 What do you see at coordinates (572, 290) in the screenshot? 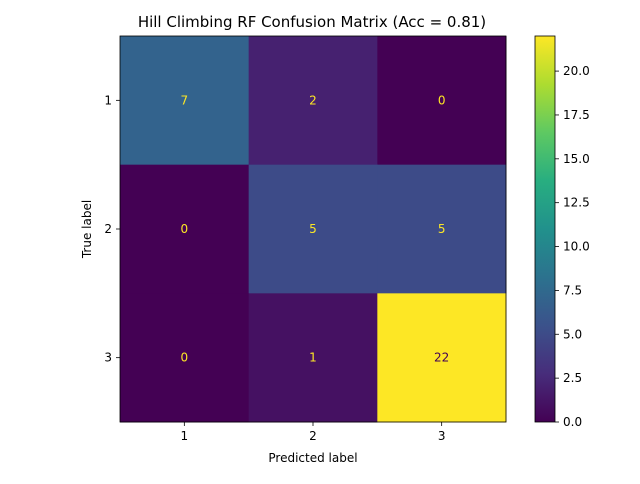
I see `colorbar-tick-label: 7.5` at bounding box center [572, 290].